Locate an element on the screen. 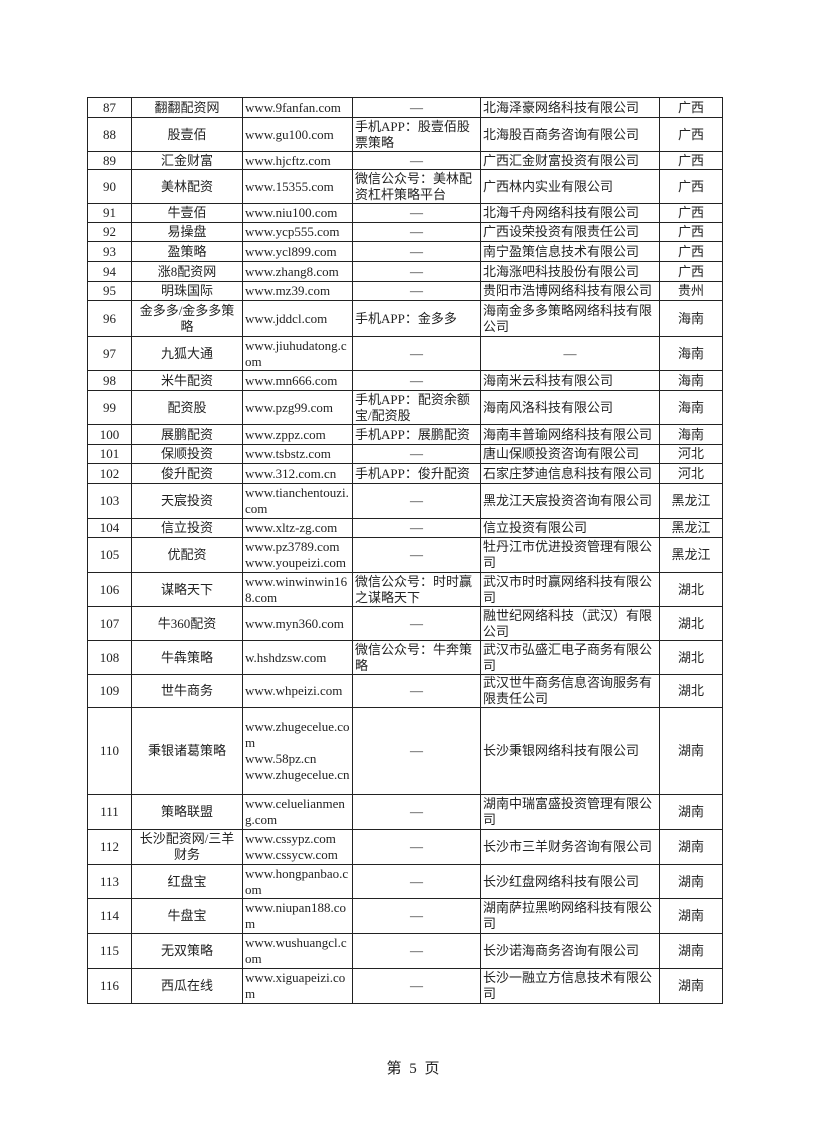 The image size is (828, 1132). row-number-cell: 97 is located at coordinates (109, 353).